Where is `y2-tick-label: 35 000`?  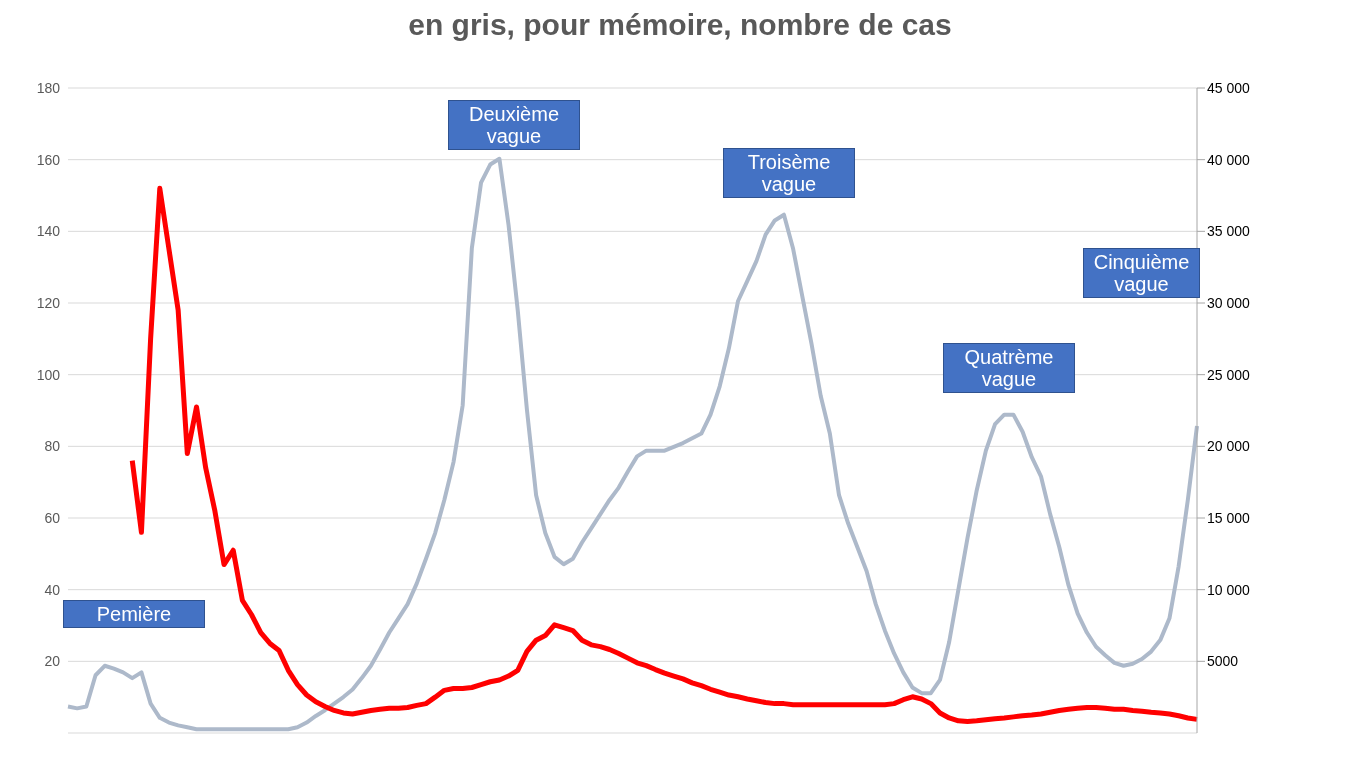 y2-tick-label: 35 000 is located at coordinates (1229, 231).